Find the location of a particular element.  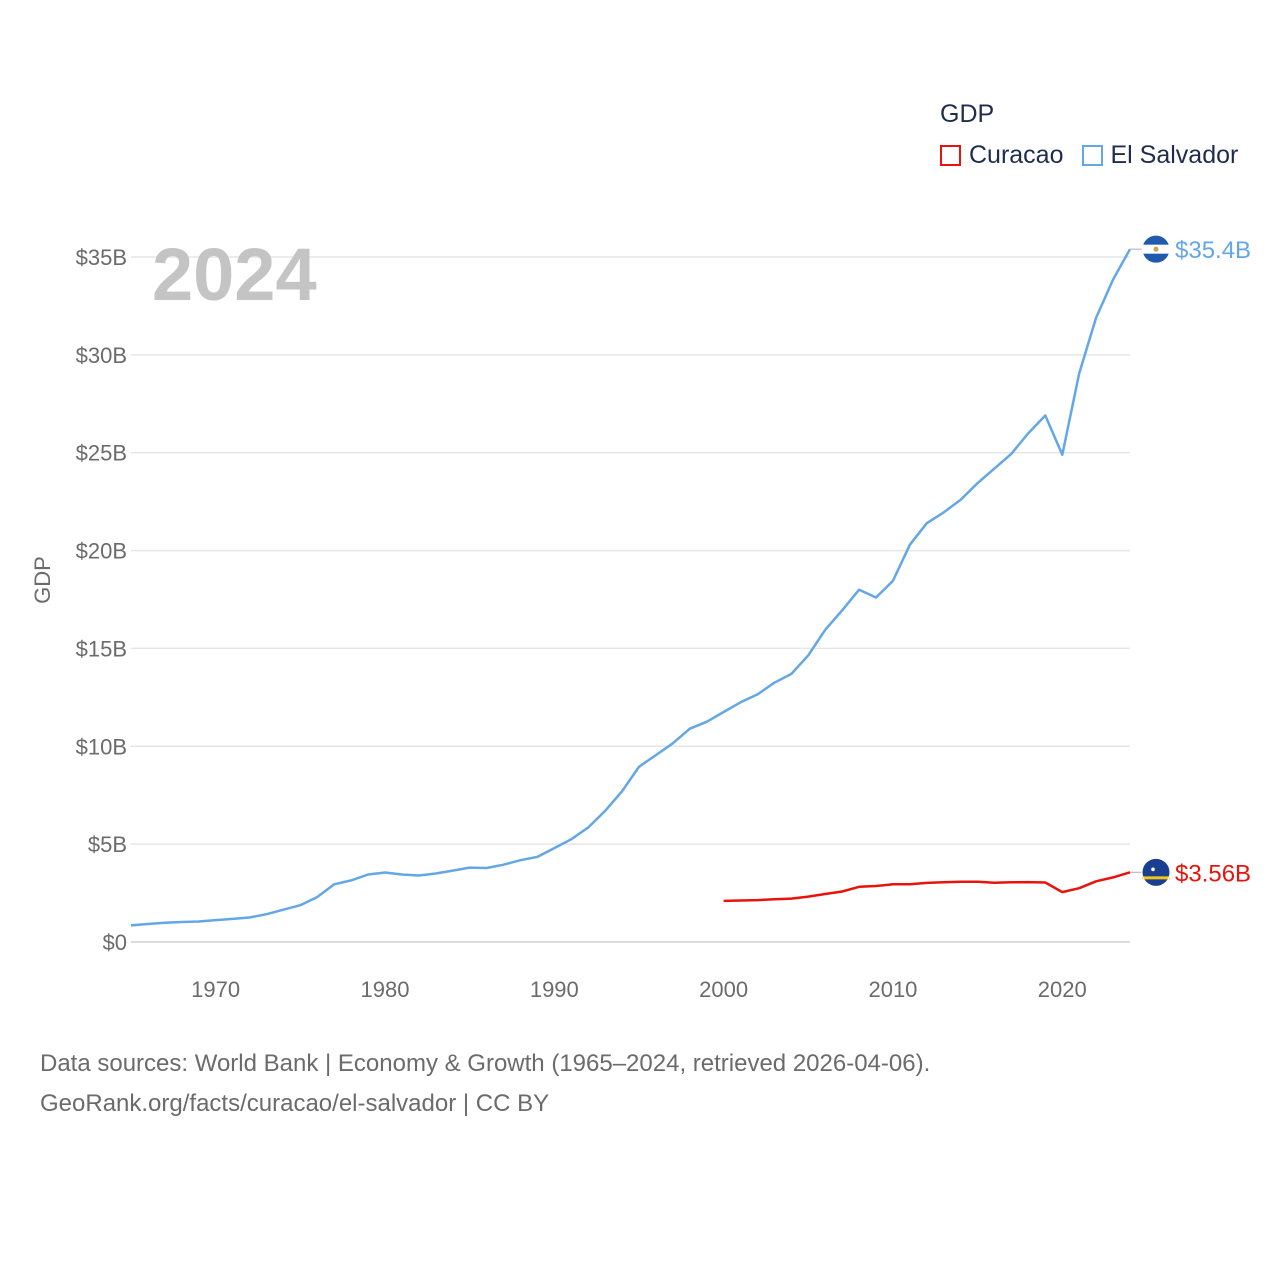

el-salvador-flag-icon is located at coordinates (1156, 249).